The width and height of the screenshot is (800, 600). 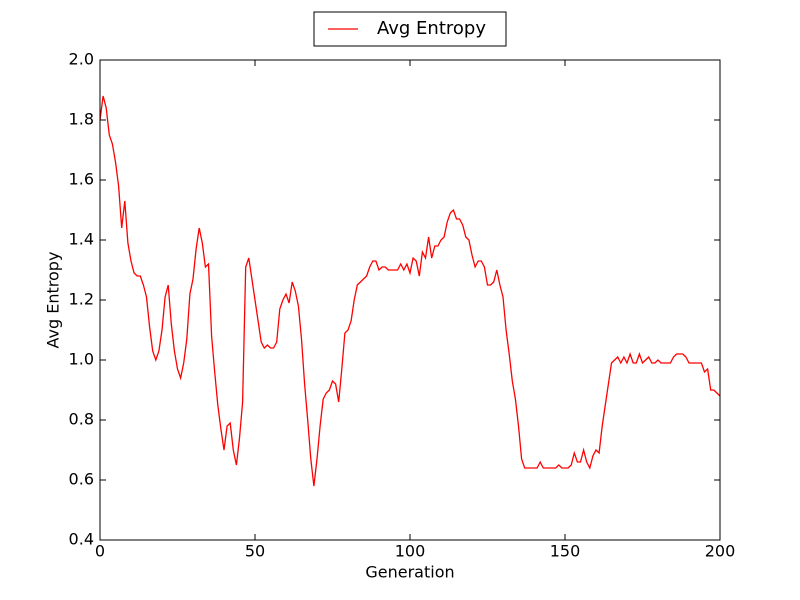 I want to click on y-tick-label: 1.4, so click(x=81, y=239).